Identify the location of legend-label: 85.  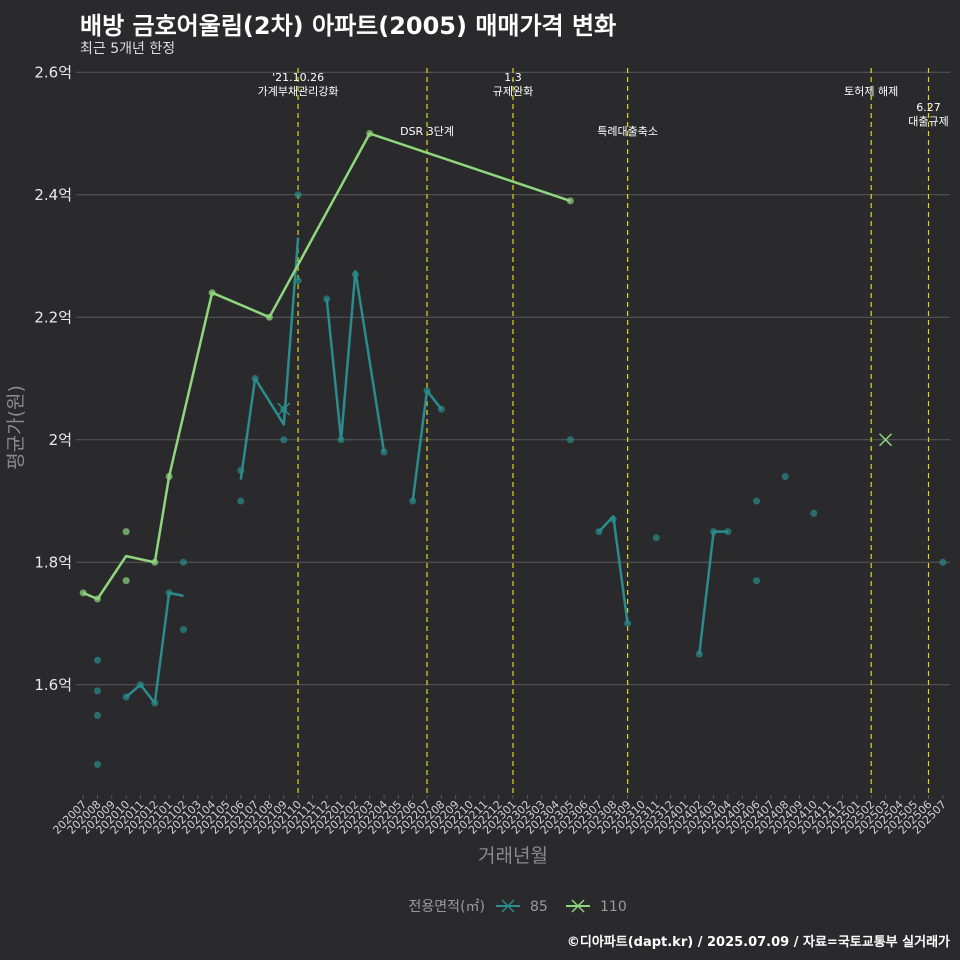
(539, 907).